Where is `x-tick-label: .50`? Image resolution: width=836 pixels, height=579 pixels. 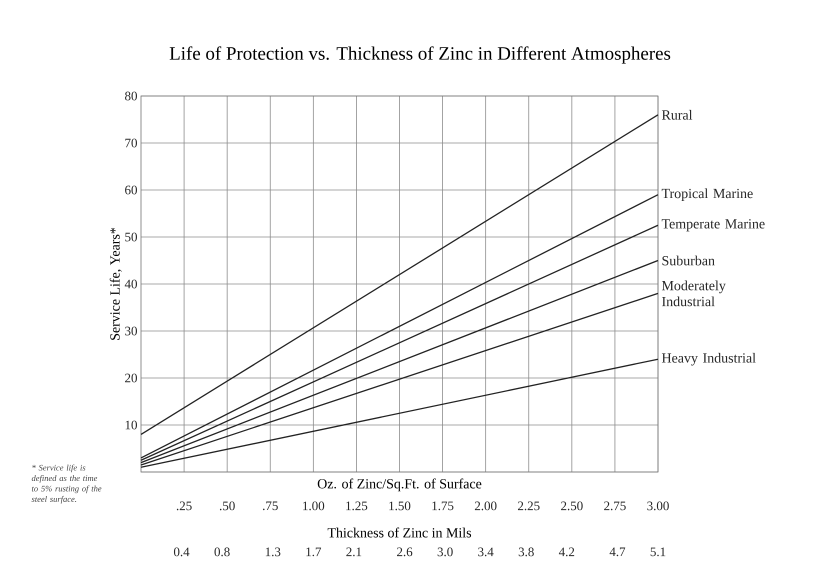 x-tick-label: .50 is located at coordinates (227, 506).